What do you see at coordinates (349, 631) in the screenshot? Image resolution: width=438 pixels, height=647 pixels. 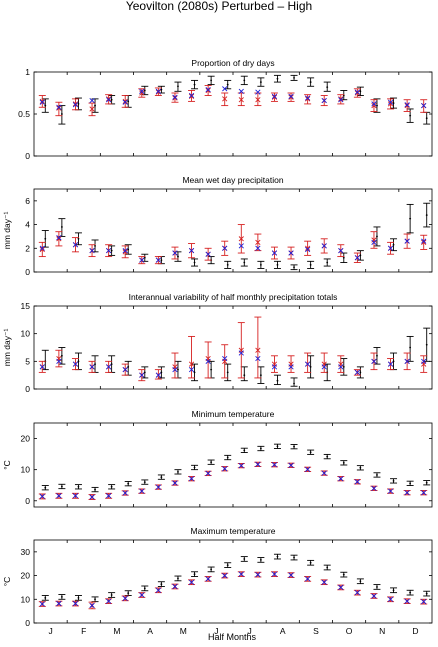 I see `x-tick-label: O` at bounding box center [349, 631].